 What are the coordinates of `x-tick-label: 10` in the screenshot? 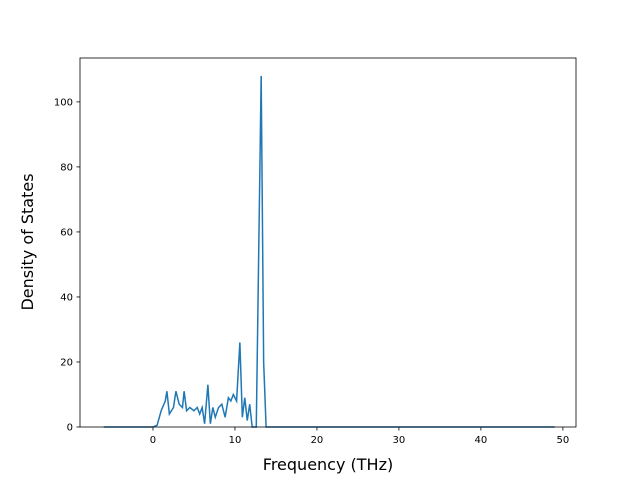 It's located at (235, 440).